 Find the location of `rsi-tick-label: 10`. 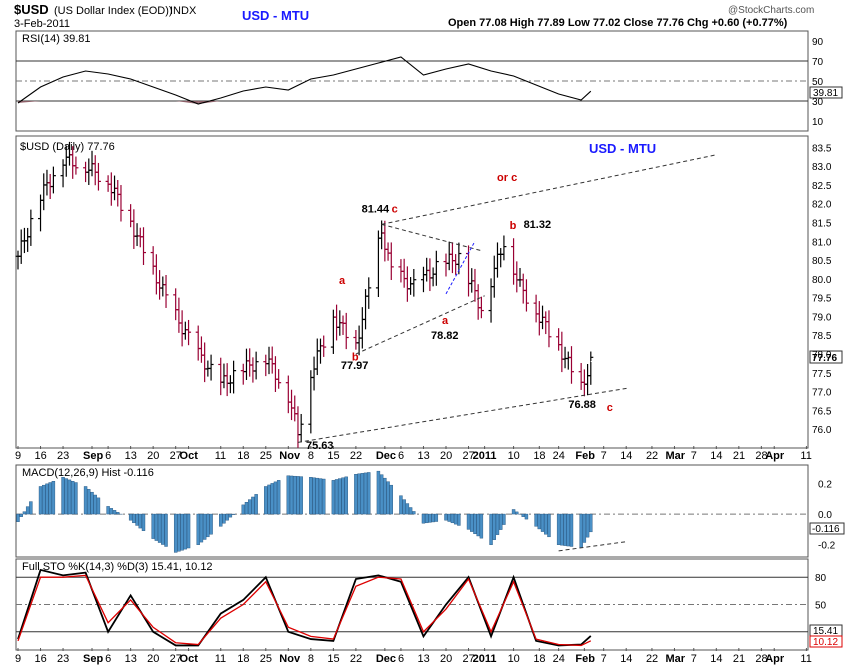

rsi-tick-label: 10 is located at coordinates (818, 122).